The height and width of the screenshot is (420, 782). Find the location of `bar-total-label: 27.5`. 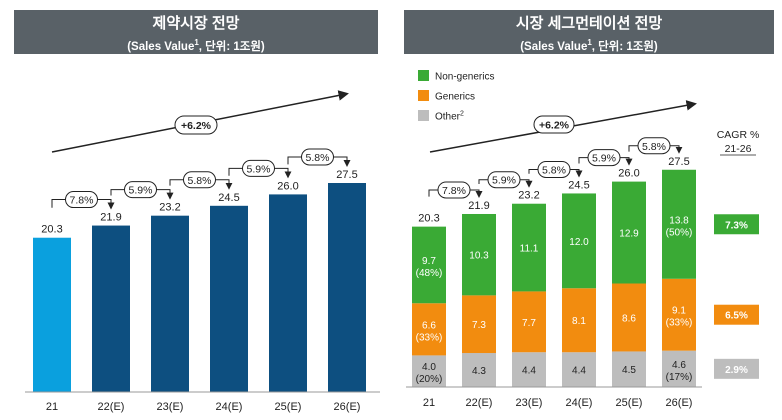

bar-total-label: 27.5 is located at coordinates (678, 162).